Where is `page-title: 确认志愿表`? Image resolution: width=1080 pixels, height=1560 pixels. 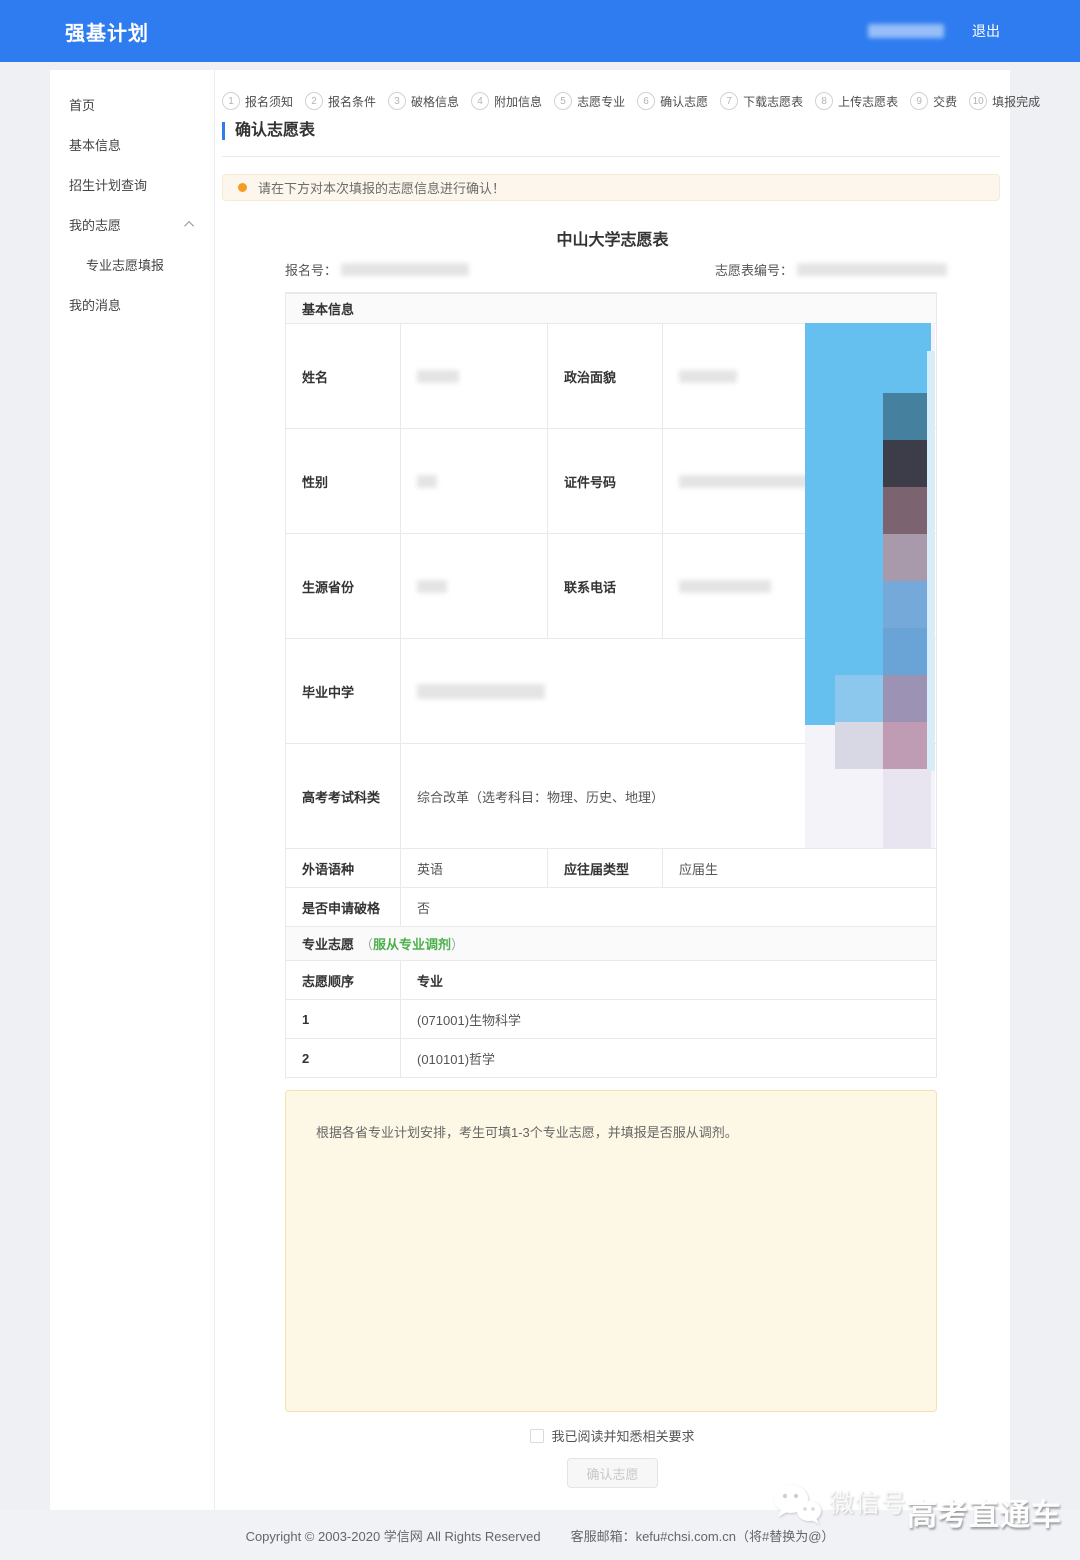
page-title: 确认志愿表 is located at coordinates (611, 131).